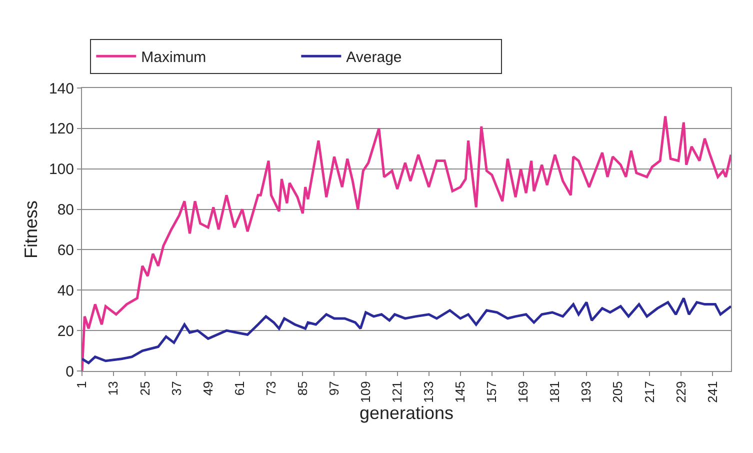 This screenshot has width=753, height=453. I want to click on x-tick-label: 85, so click(302, 388).